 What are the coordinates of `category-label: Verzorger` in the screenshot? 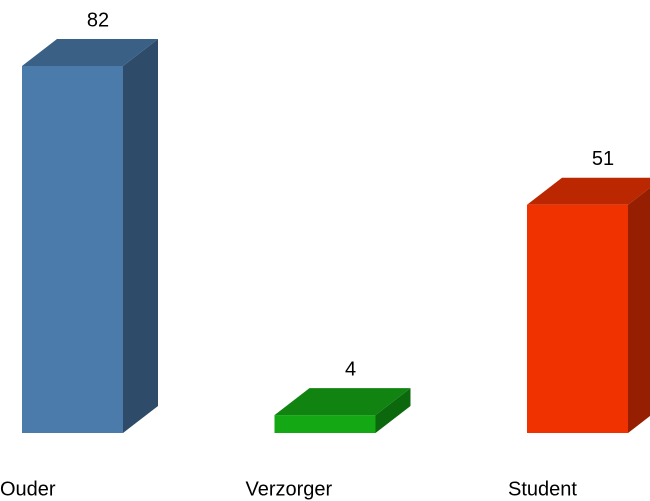 It's located at (289, 489).